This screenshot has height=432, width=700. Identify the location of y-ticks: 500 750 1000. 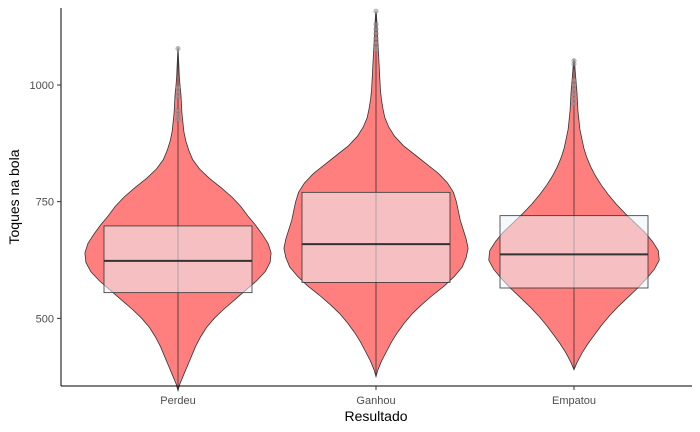
(45, 202).